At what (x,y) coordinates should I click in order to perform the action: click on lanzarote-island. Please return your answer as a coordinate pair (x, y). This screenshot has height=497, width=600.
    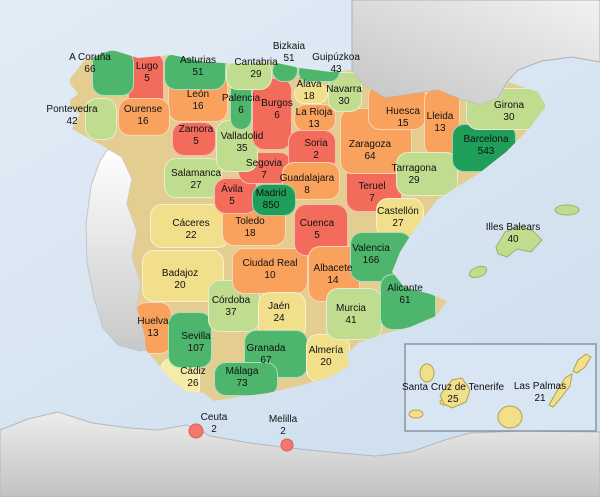
    Looking at the image, I should click on (582, 363).